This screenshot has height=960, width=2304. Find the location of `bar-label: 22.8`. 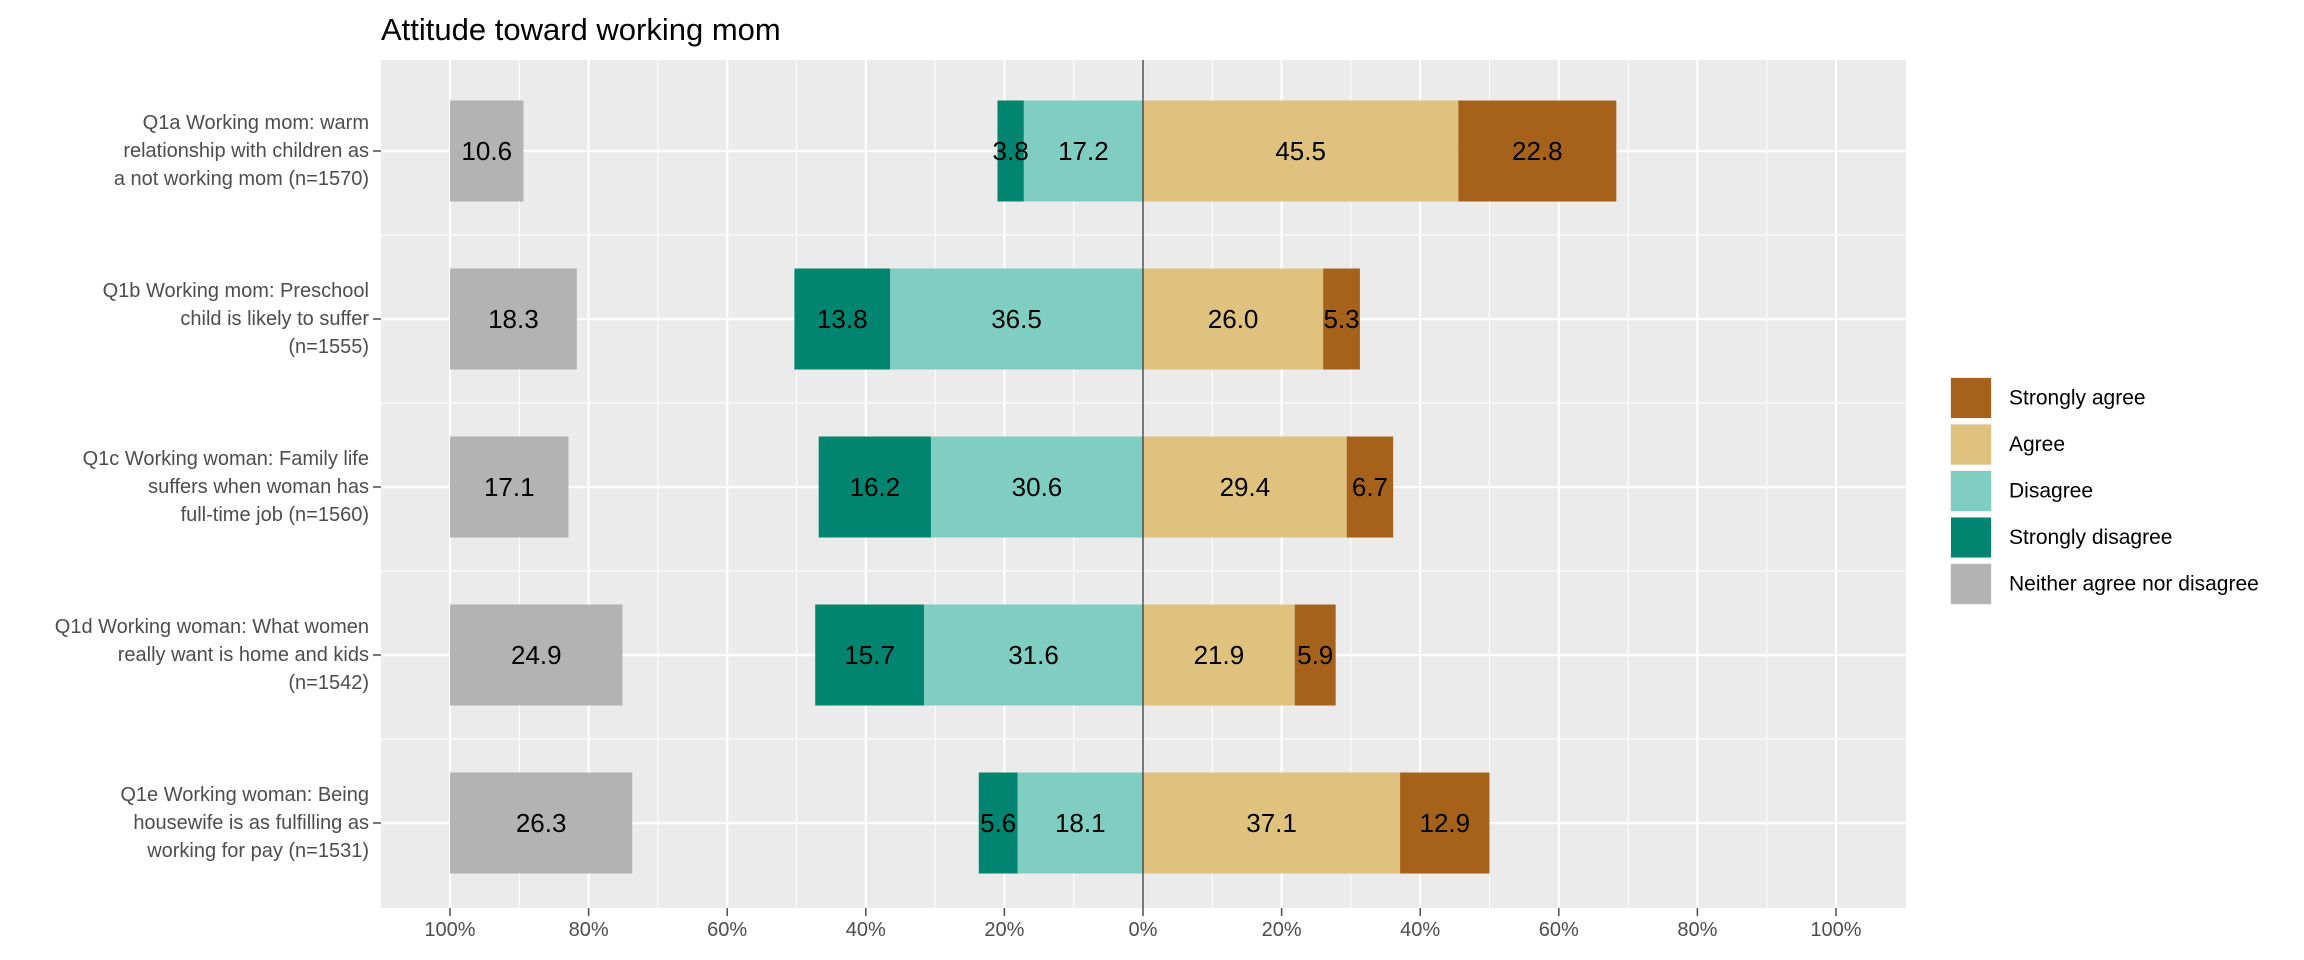

bar-label: 22.8 is located at coordinates (1537, 151).